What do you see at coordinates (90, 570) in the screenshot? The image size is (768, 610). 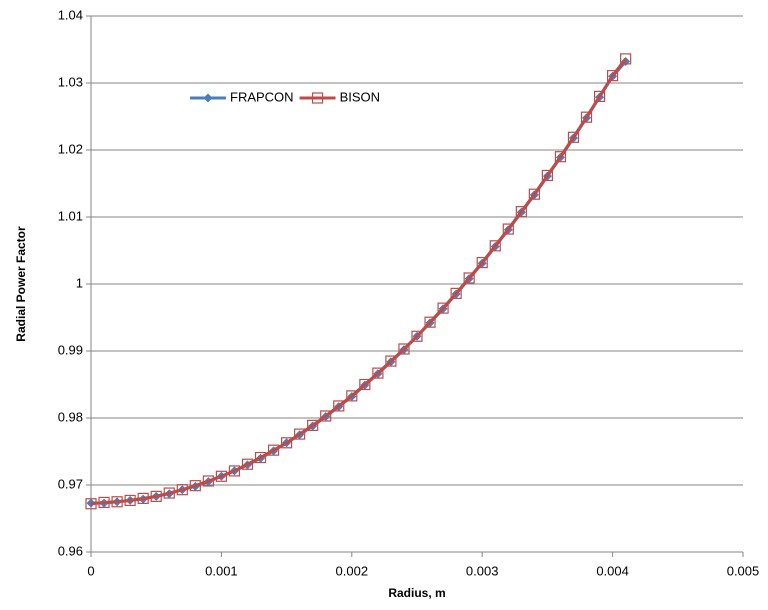 I see `x-tick-label: 0` at bounding box center [90, 570].